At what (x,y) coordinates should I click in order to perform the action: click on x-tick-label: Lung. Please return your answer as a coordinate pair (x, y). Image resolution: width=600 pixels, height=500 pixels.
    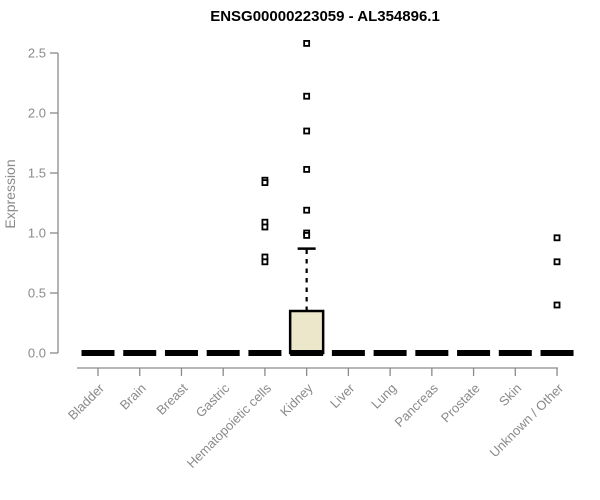
    Looking at the image, I should click on (383, 396).